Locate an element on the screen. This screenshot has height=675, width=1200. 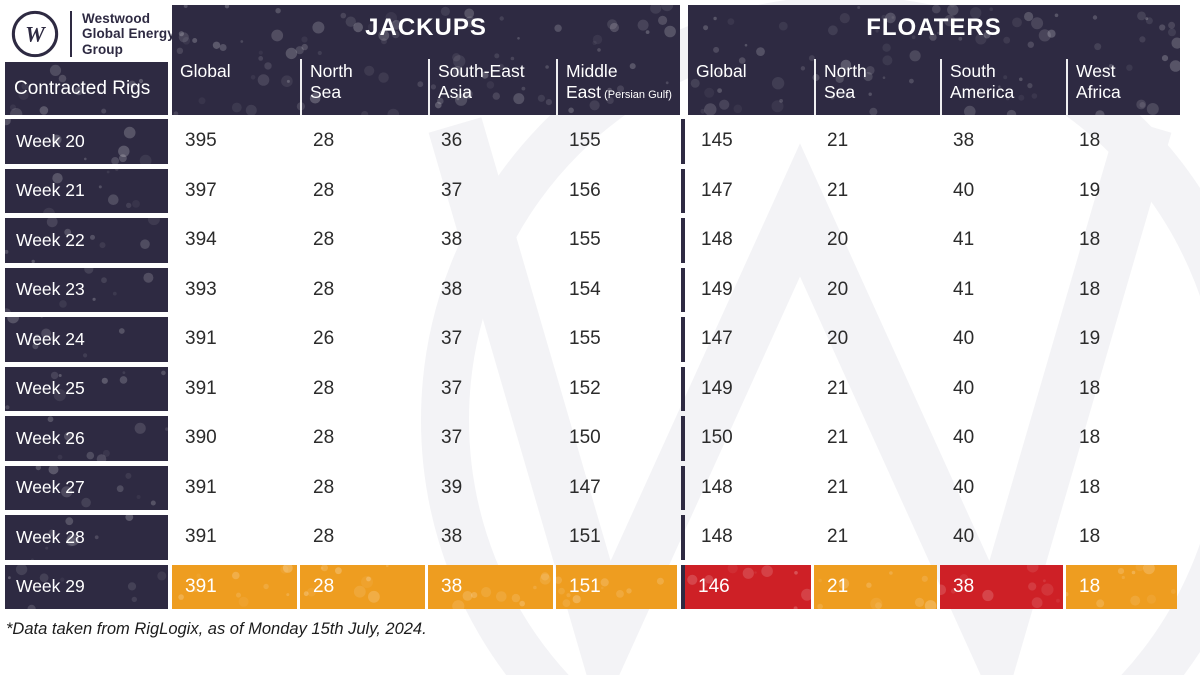
column-header-jackups-3: Middle East (Persian Gulf) is located at coordinates (618, 87).